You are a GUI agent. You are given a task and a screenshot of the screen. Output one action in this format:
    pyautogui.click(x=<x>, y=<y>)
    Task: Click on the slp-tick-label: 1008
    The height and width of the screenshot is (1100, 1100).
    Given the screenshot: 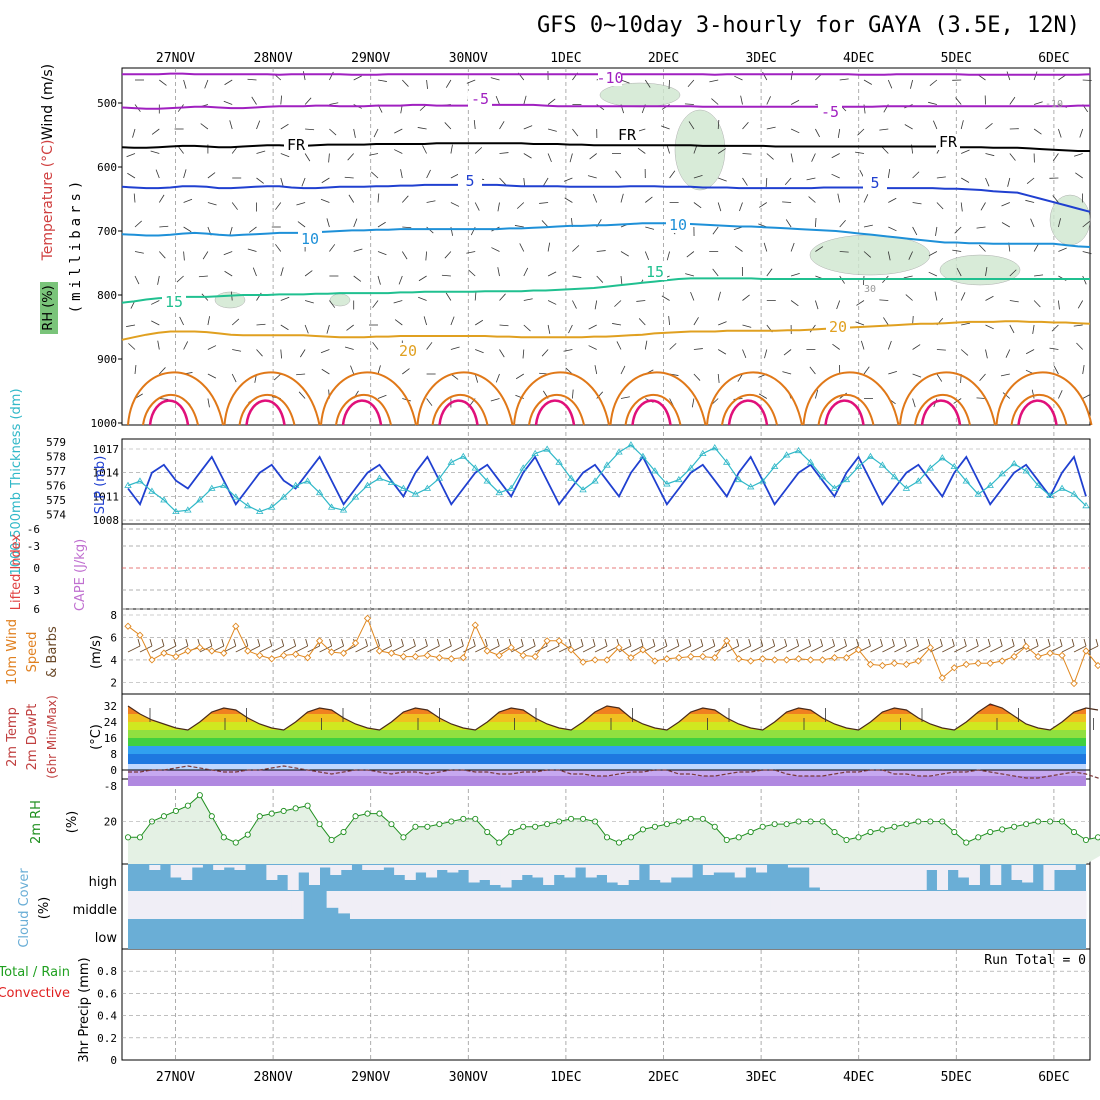 What is the action you would take?
    pyautogui.click(x=106, y=520)
    